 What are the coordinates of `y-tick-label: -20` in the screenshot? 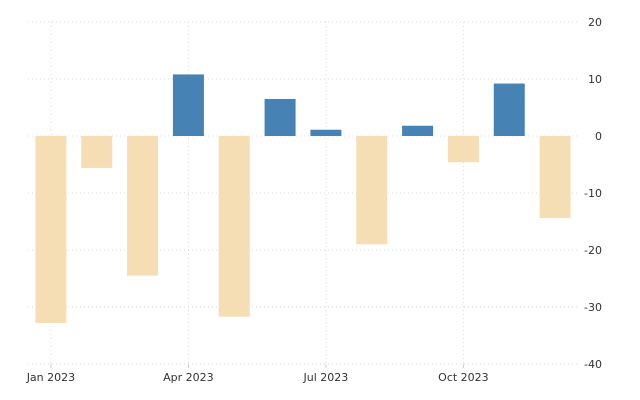 It's located at (593, 250).